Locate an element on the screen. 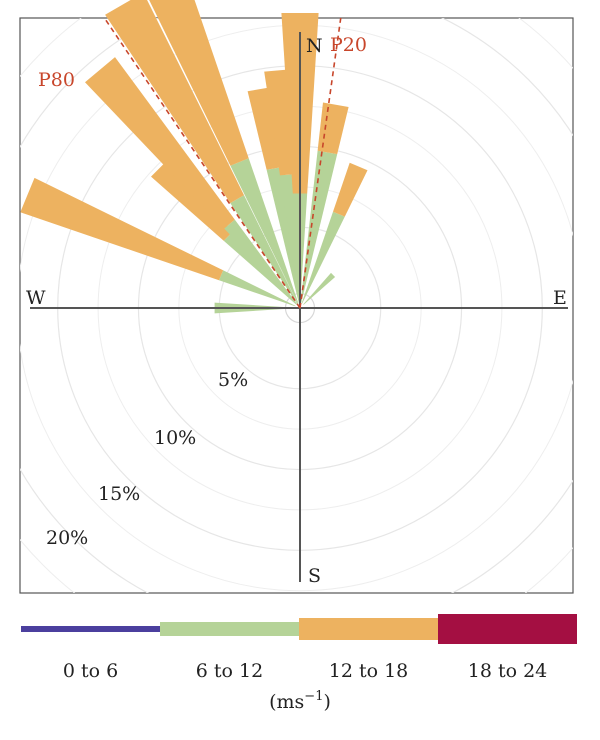  direction-label-south: S is located at coordinates (314, 576).